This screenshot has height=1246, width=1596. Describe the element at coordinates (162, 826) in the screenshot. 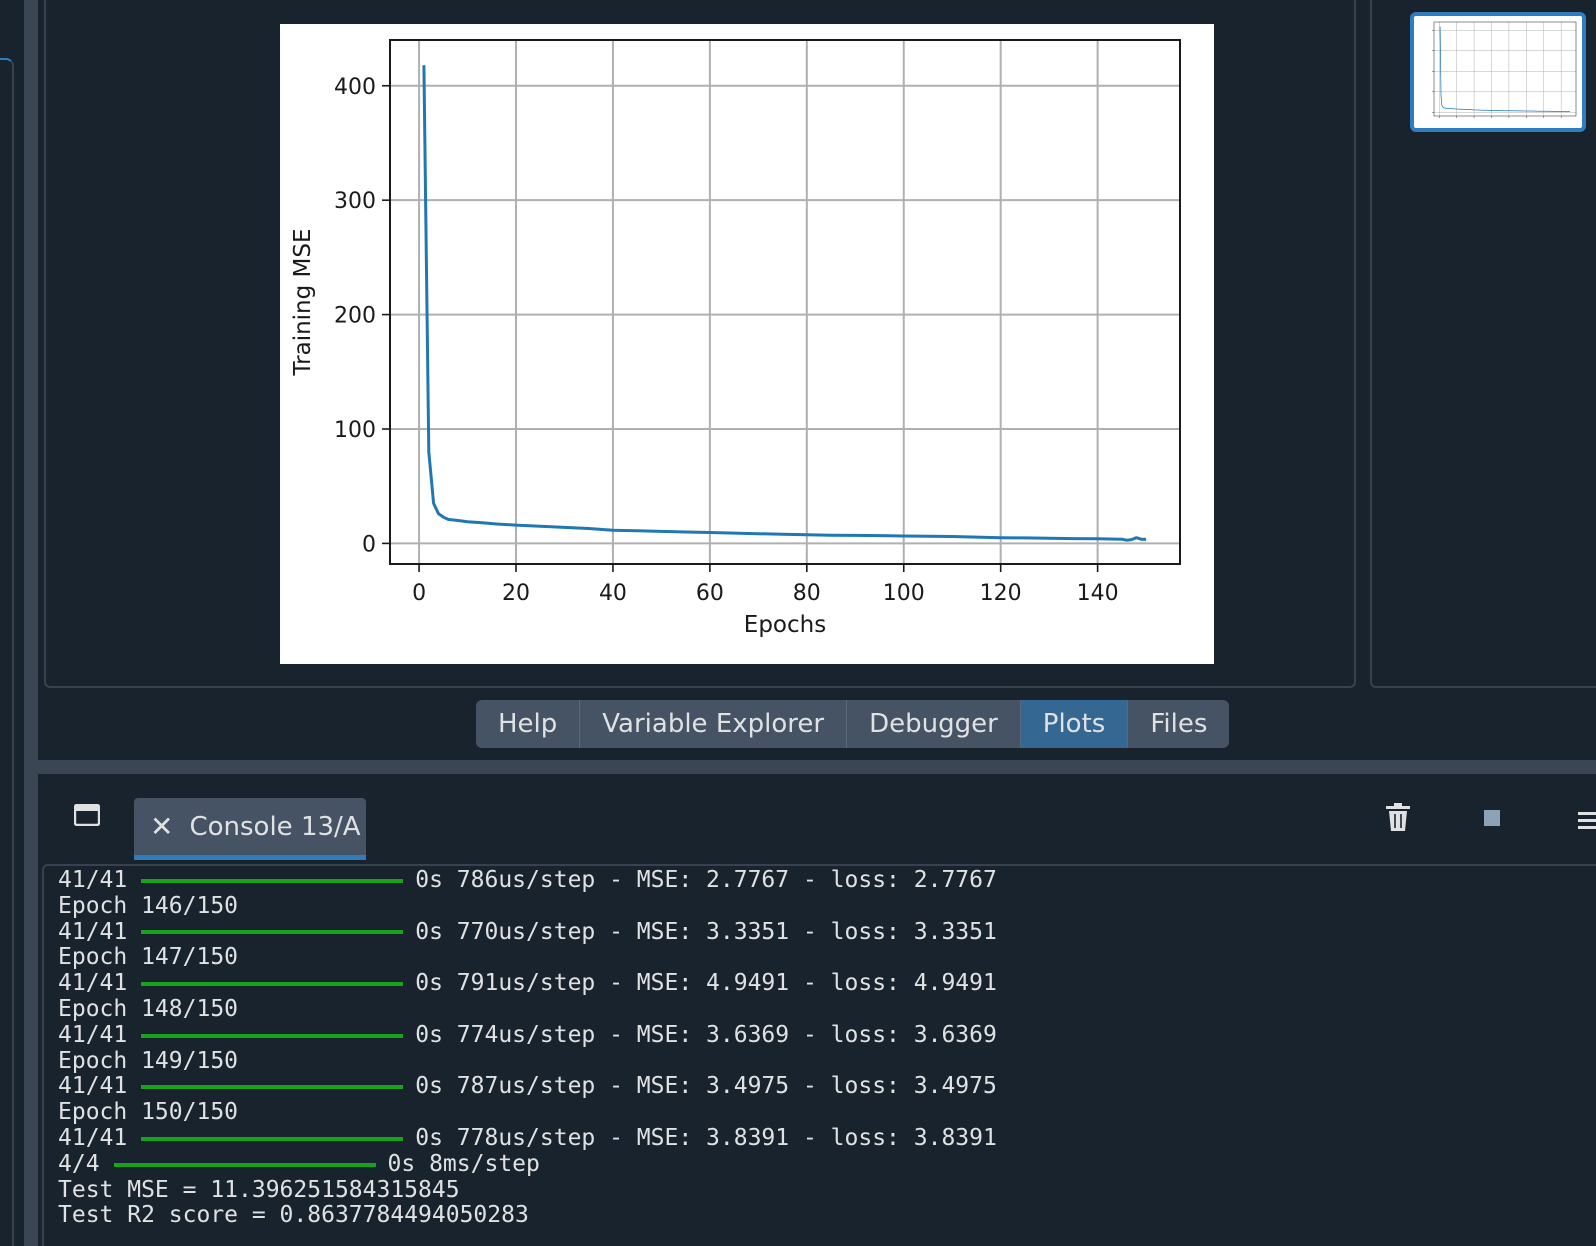

I see `close-icon: ✕` at that location.